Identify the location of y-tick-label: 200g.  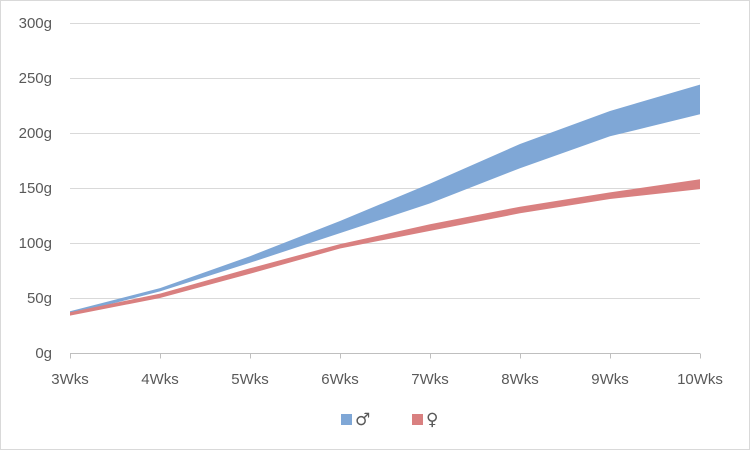
(35, 133).